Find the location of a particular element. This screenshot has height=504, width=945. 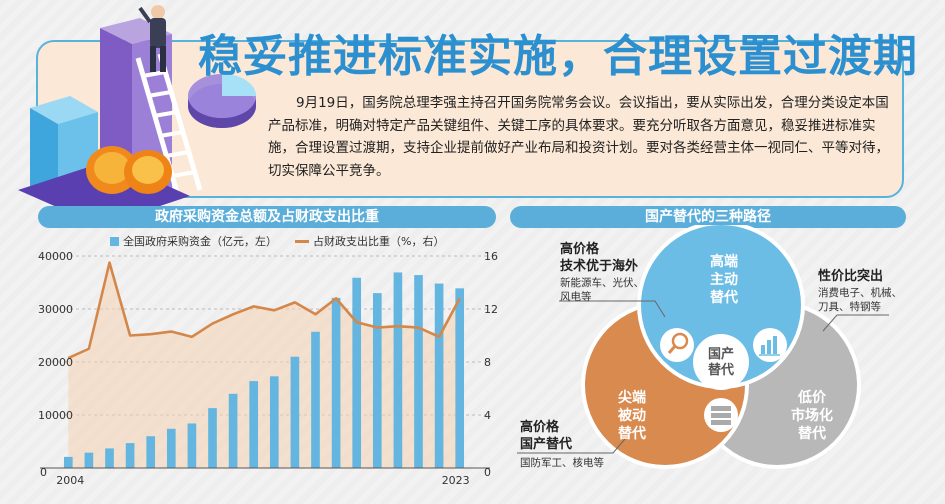

bar-2023 is located at coordinates (460, 378).